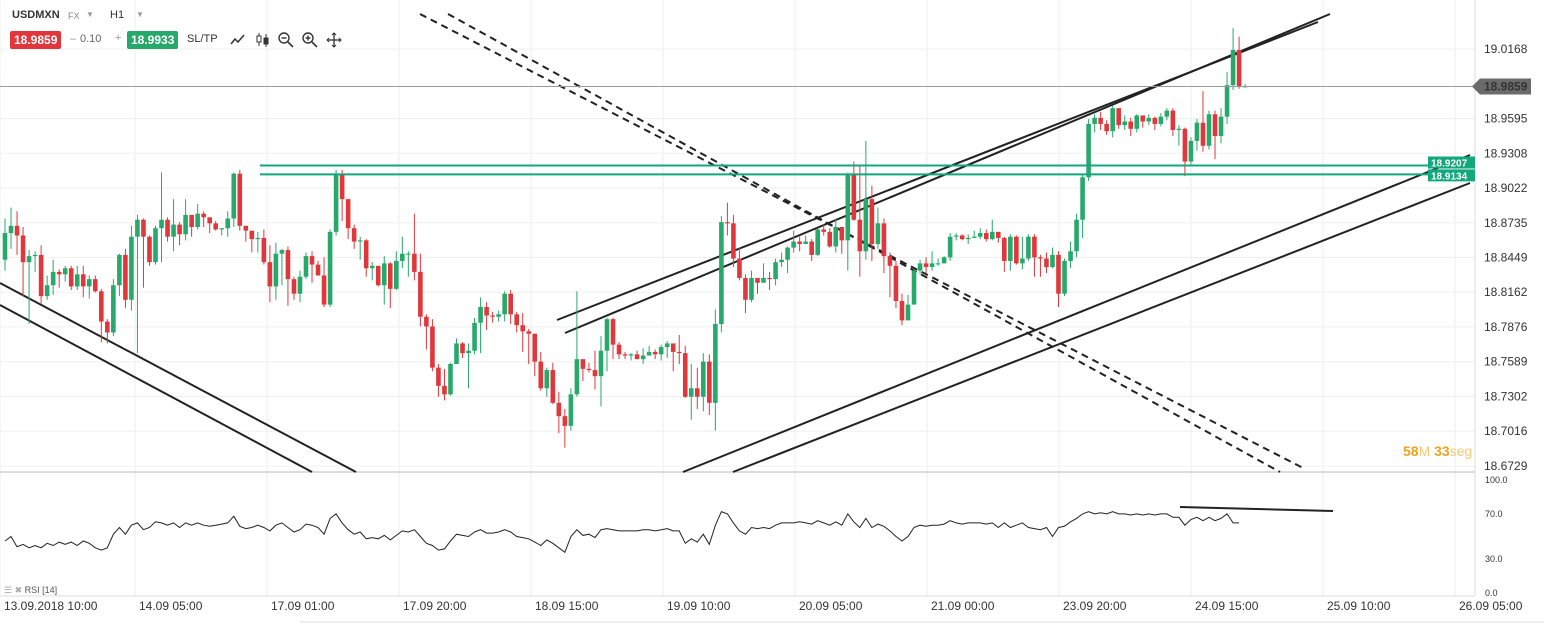 The width and height of the screenshot is (1544, 625). What do you see at coordinates (1506, 397) in the screenshot?
I see `price-tick-label: 18.7302` at bounding box center [1506, 397].